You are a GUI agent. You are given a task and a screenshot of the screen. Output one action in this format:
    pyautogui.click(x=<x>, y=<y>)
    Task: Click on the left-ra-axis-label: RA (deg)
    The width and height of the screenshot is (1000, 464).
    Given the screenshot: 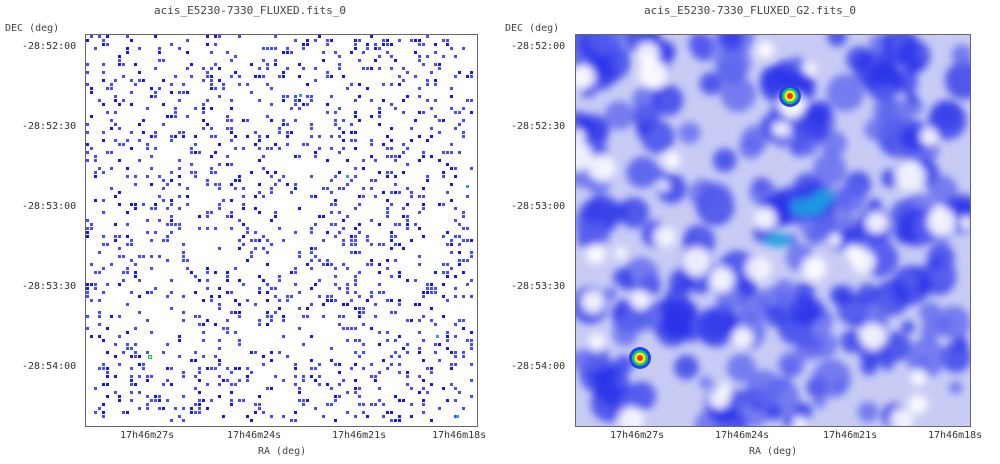 What is the action you would take?
    pyautogui.click(x=282, y=451)
    